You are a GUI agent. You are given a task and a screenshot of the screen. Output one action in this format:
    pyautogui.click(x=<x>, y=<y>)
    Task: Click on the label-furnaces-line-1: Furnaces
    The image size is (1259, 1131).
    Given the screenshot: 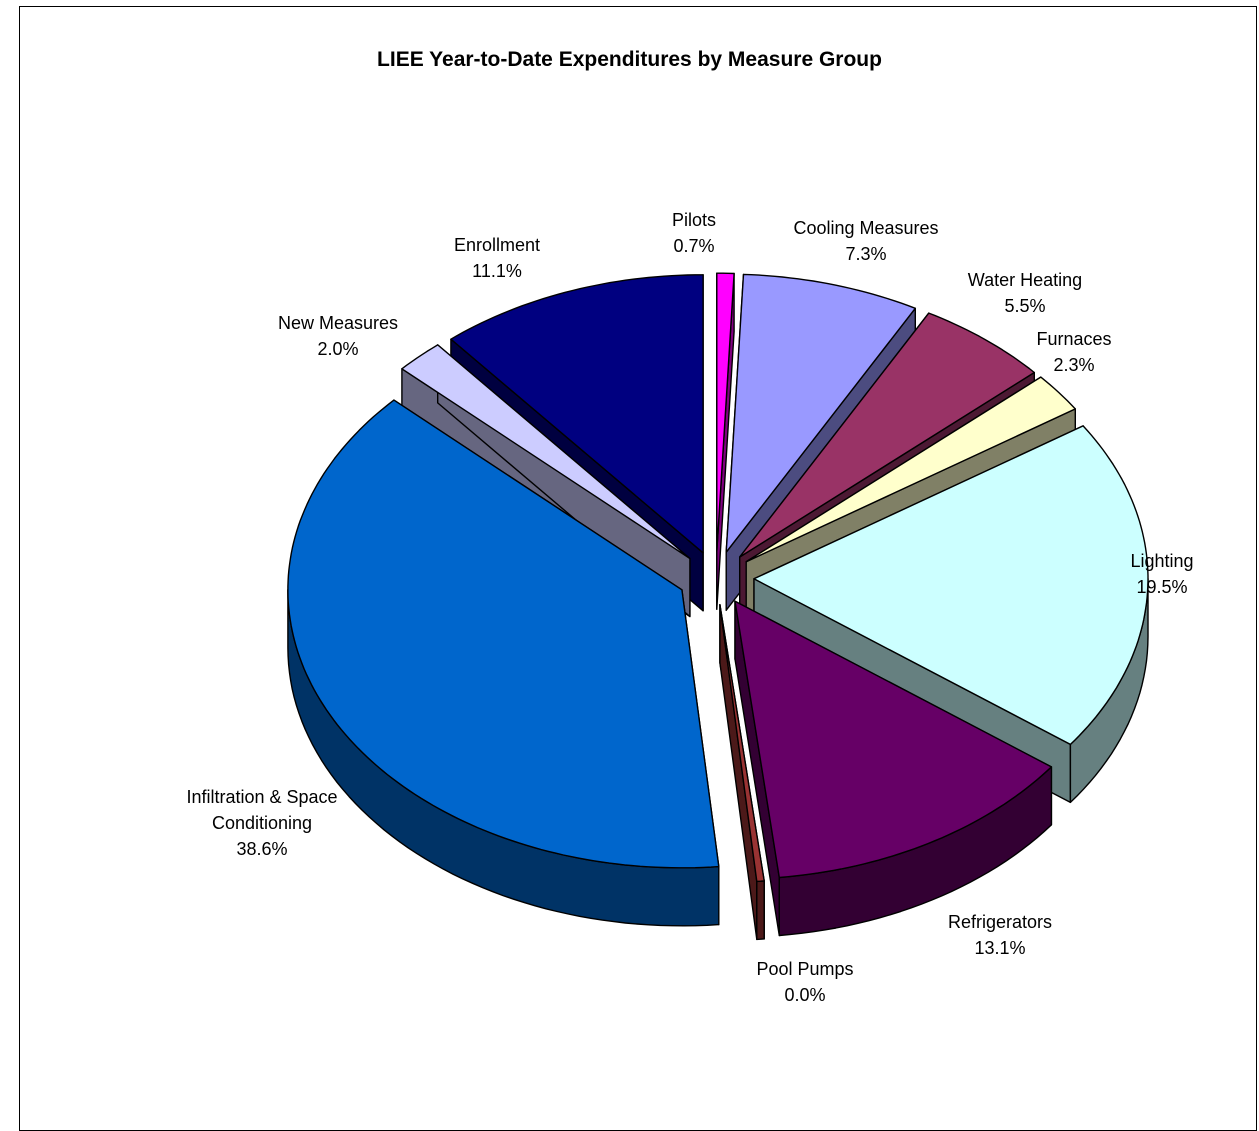 What is the action you would take?
    pyautogui.click(x=1073, y=339)
    